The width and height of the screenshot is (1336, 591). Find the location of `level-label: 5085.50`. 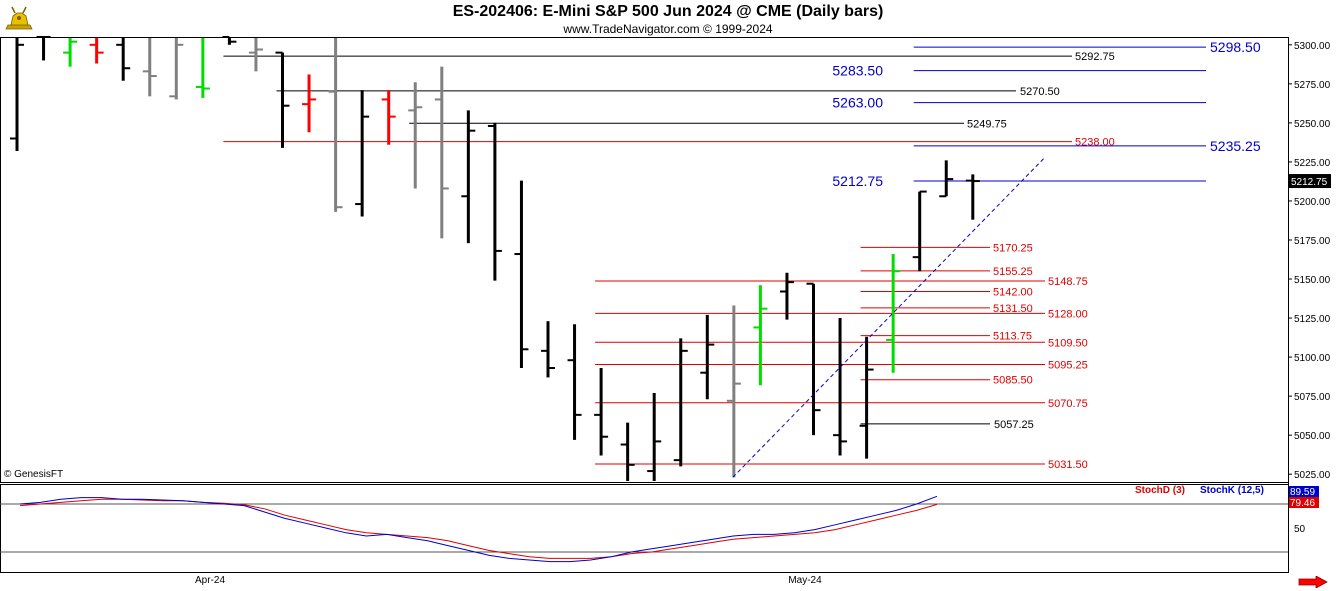

level-label: 5085.50 is located at coordinates (1013, 381).